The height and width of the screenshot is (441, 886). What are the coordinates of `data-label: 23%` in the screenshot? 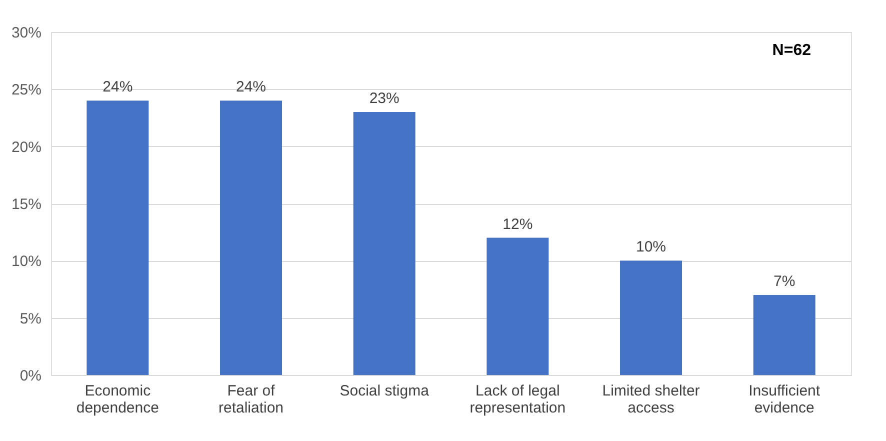 It's located at (384, 99).